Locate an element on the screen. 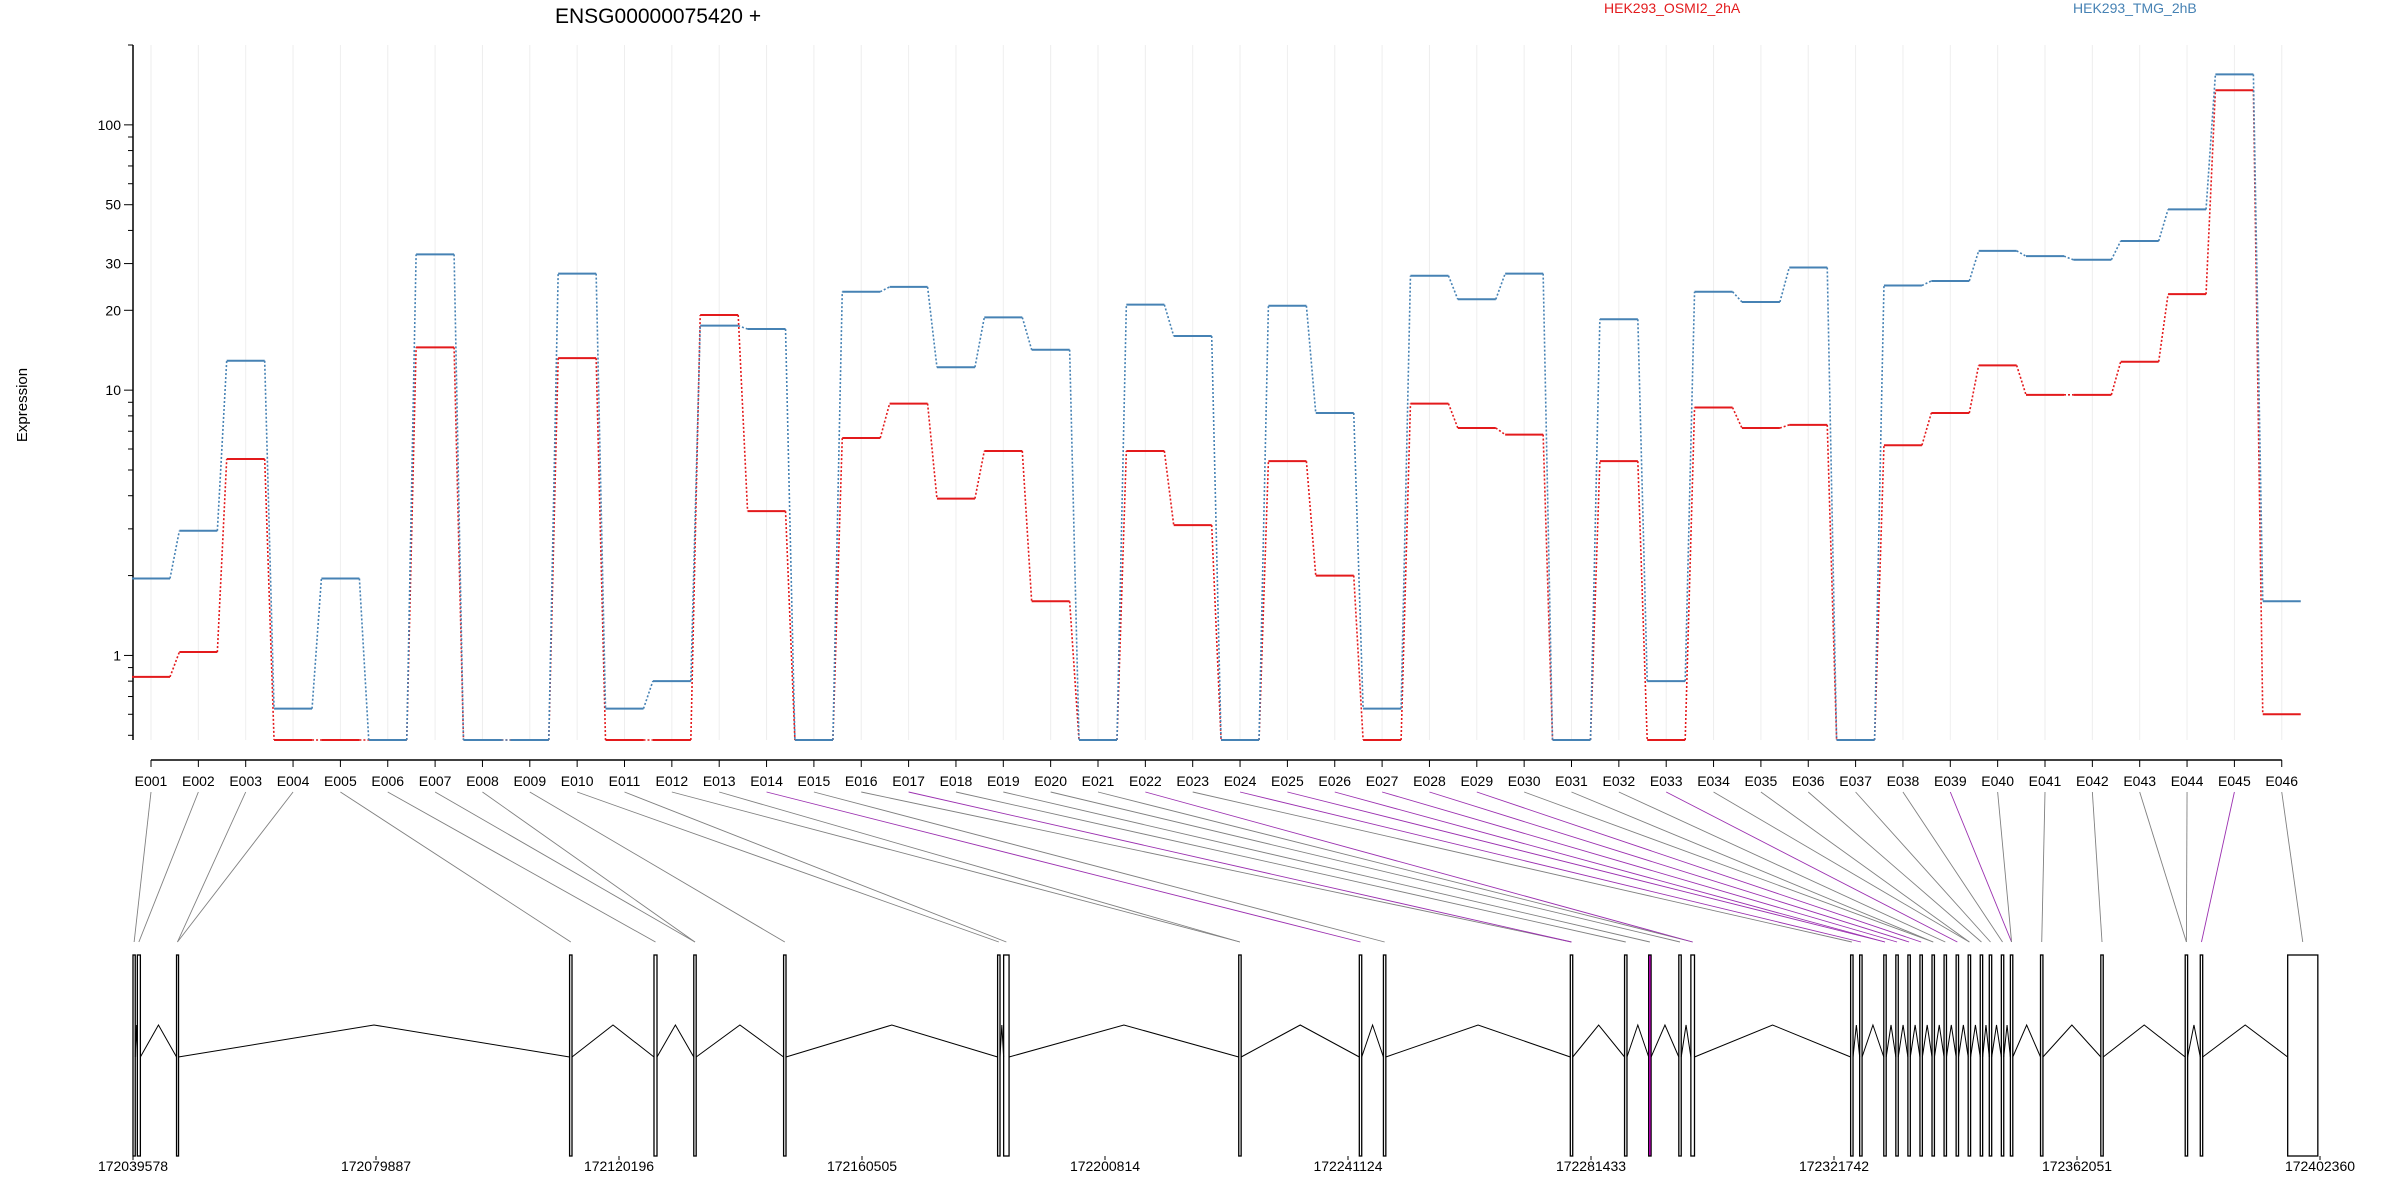 Image resolution: width=2400 pixels, height=1200 pixels. y-axis: 1 10 20 30 50 100 is located at coordinates (116, 392).